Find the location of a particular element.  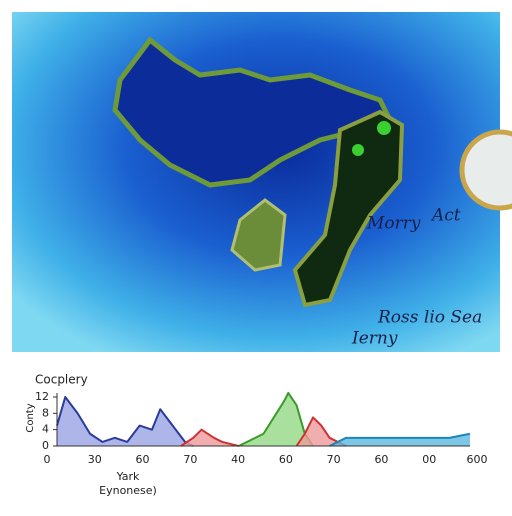

map-label: Morry is located at coordinates (393, 224).